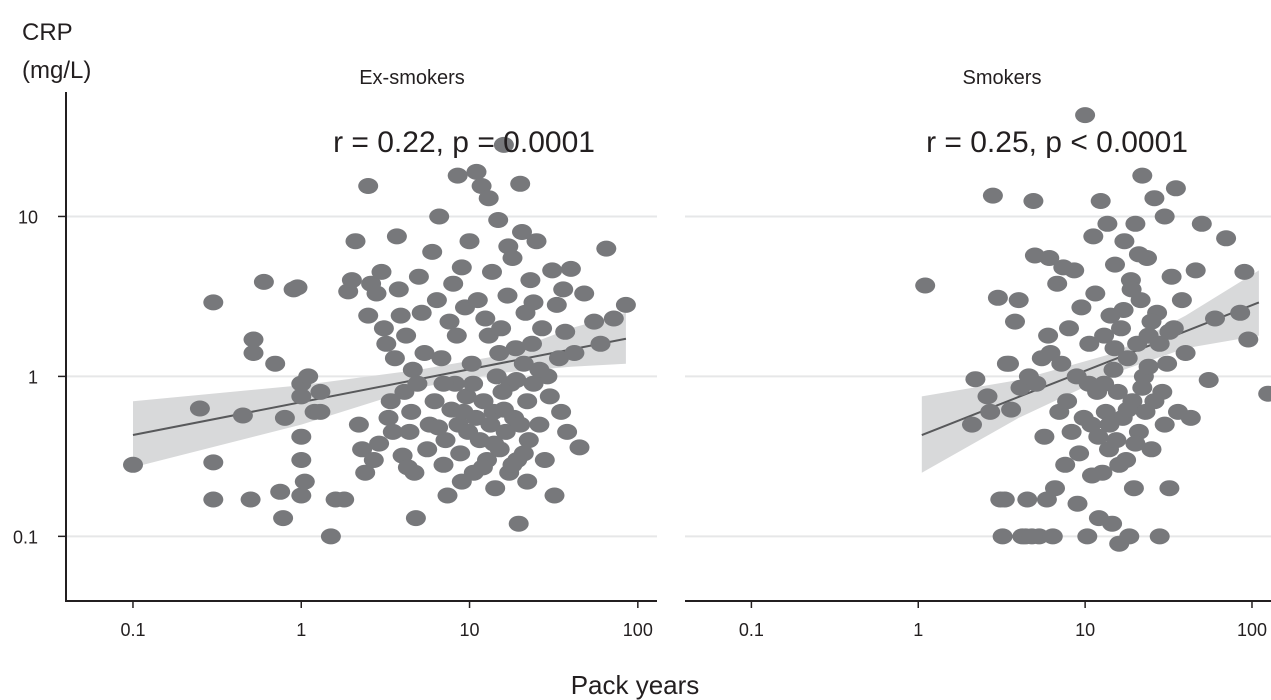  Describe the element at coordinates (56, 70) in the screenshot. I see `y-axis-title-line-2: (mg/L)` at that location.